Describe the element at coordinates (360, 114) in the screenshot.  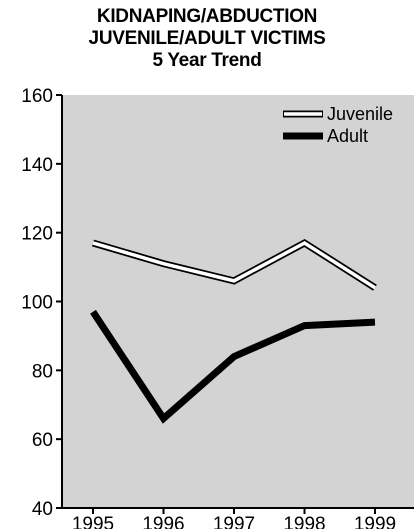
I see `legend-label-juvenile: Juvenile` at that location.